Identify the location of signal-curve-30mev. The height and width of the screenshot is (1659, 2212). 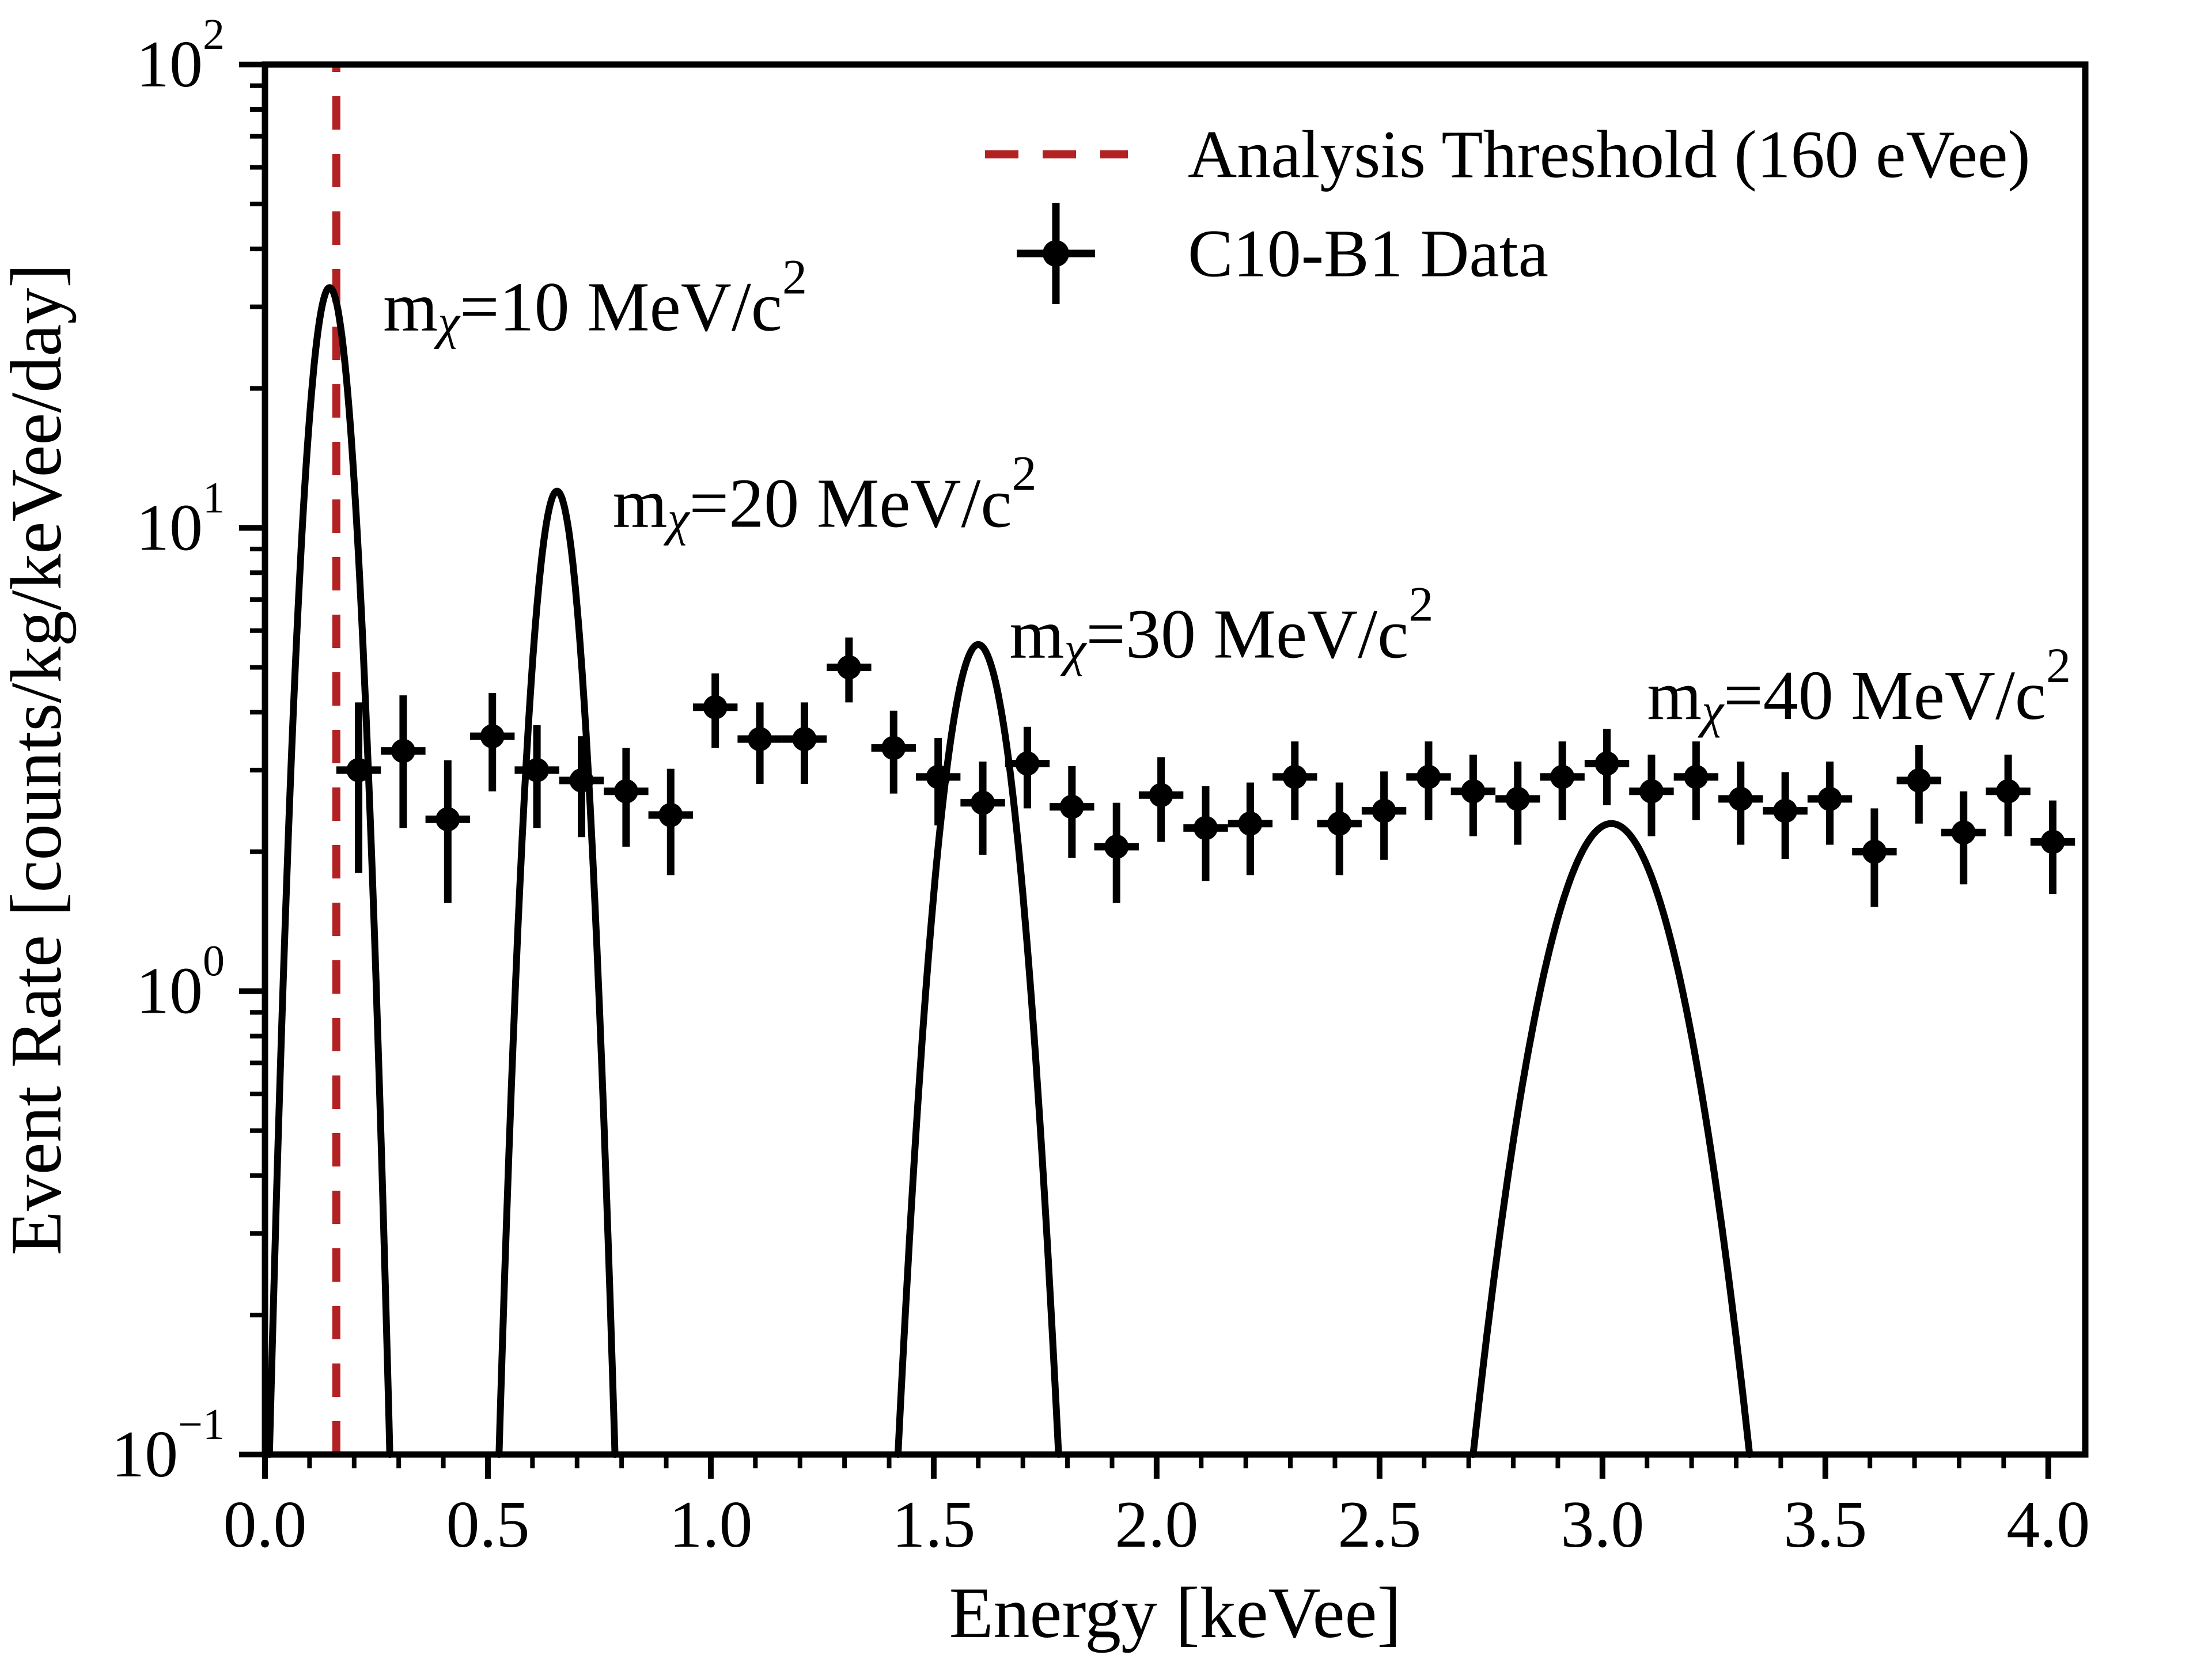
(978, 1049).